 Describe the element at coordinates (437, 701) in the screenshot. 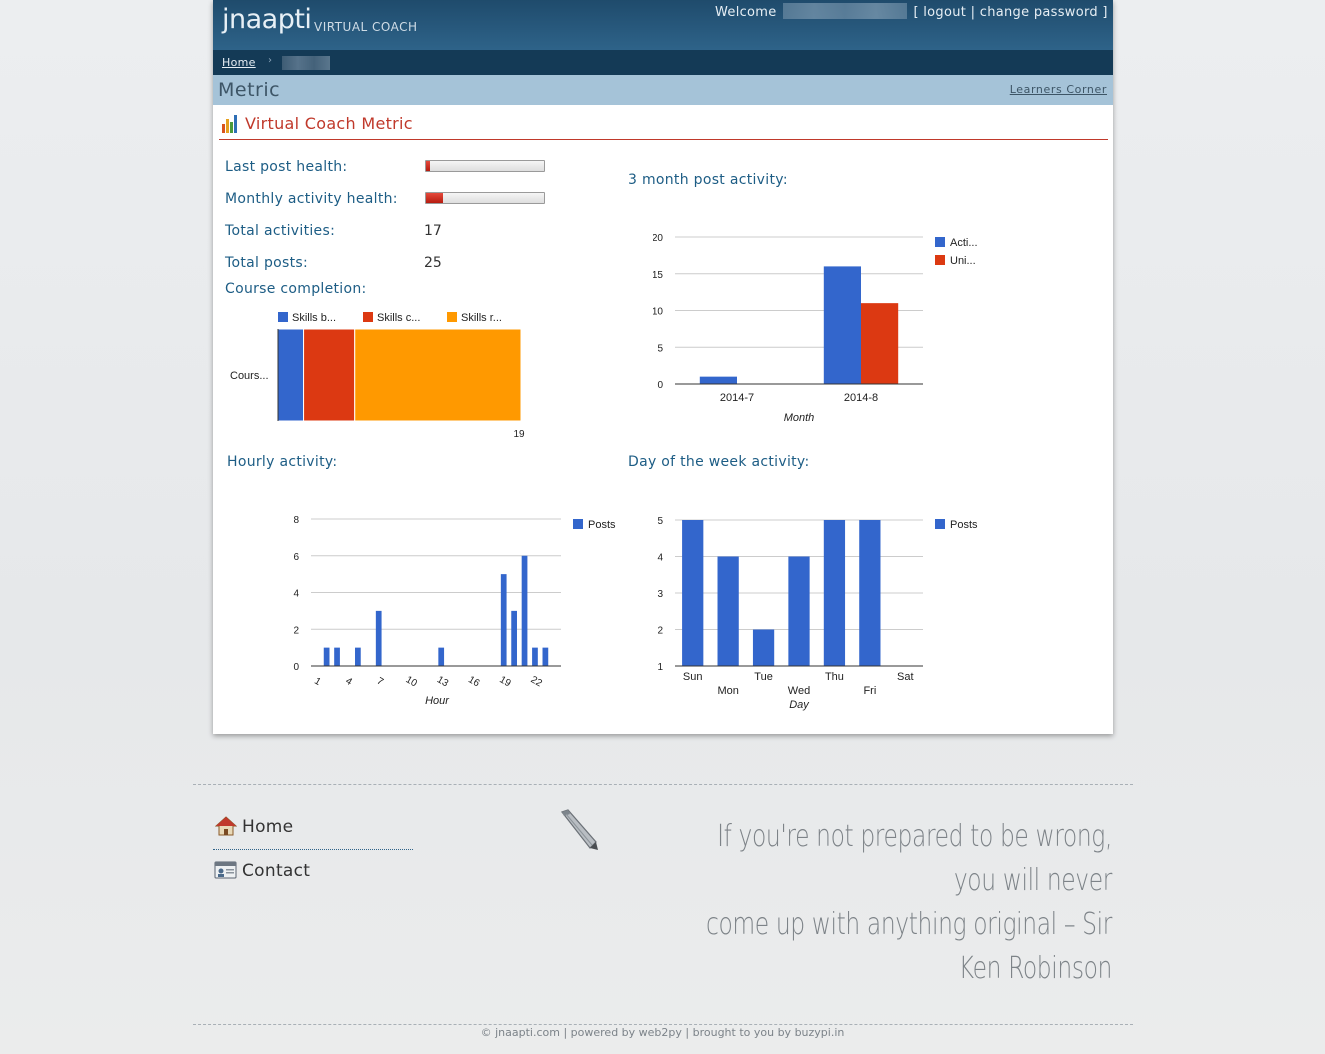

I see `x-axis-title: Hour` at that location.